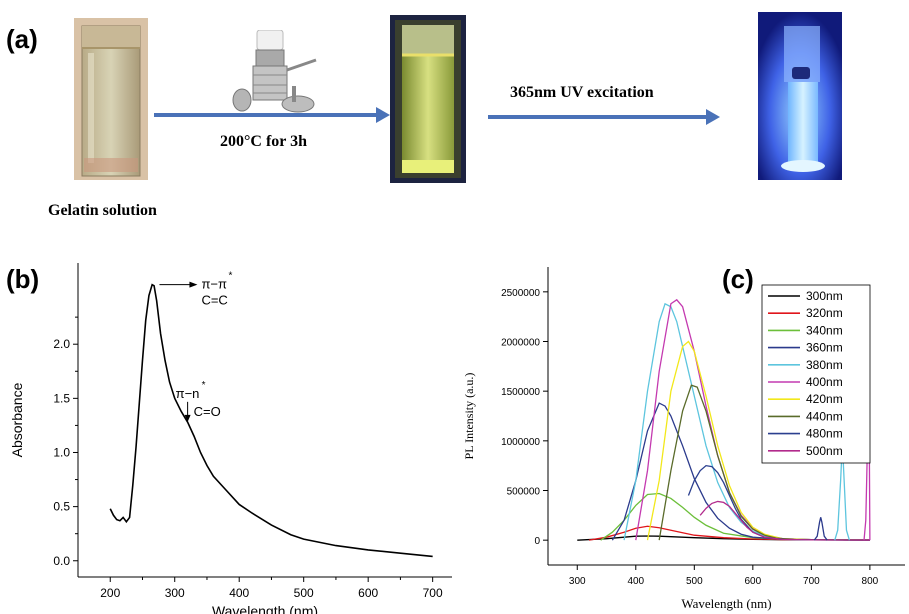  What do you see at coordinates (537, 541) in the screenshot?
I see `y-tick-label: 0` at bounding box center [537, 541].